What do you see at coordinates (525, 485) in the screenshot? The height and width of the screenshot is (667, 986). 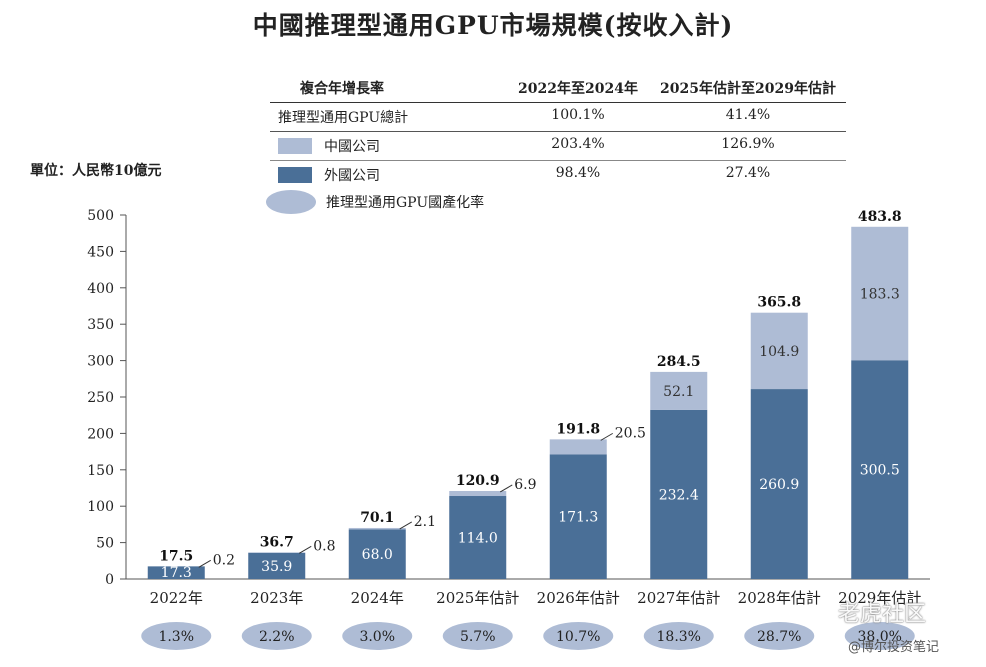 I see `china-value-label: 6.9` at bounding box center [525, 485].